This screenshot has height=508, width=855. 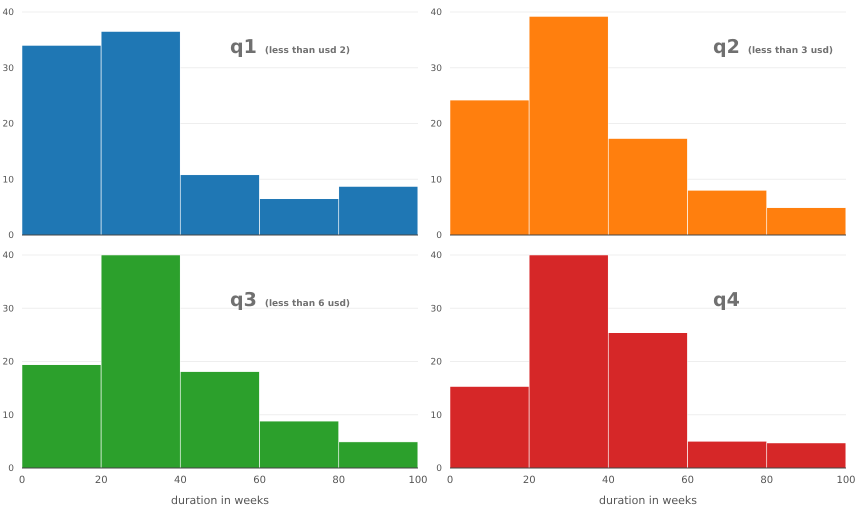 What do you see at coordinates (243, 47) in the screenshot?
I see `text: q1` at bounding box center [243, 47].